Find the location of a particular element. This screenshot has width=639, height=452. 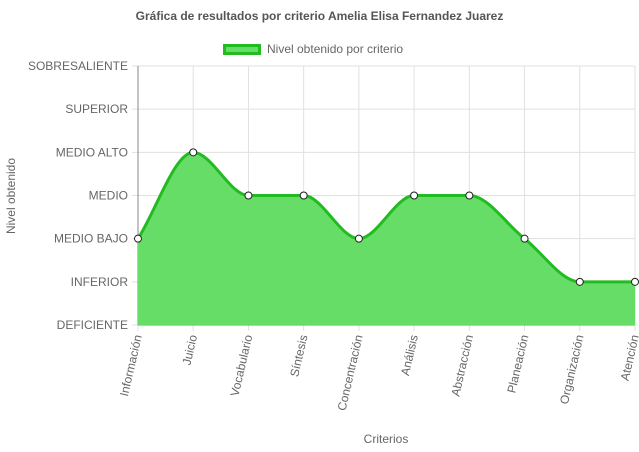

y-tick-label: MEDIO is located at coordinates (108, 196).